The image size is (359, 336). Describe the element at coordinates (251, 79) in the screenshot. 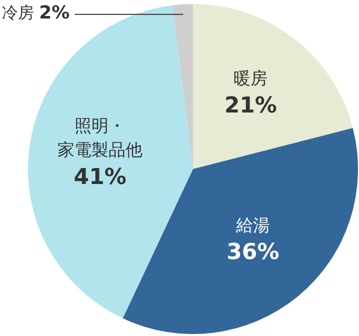

I see `slice-label: 暖房` at that location.